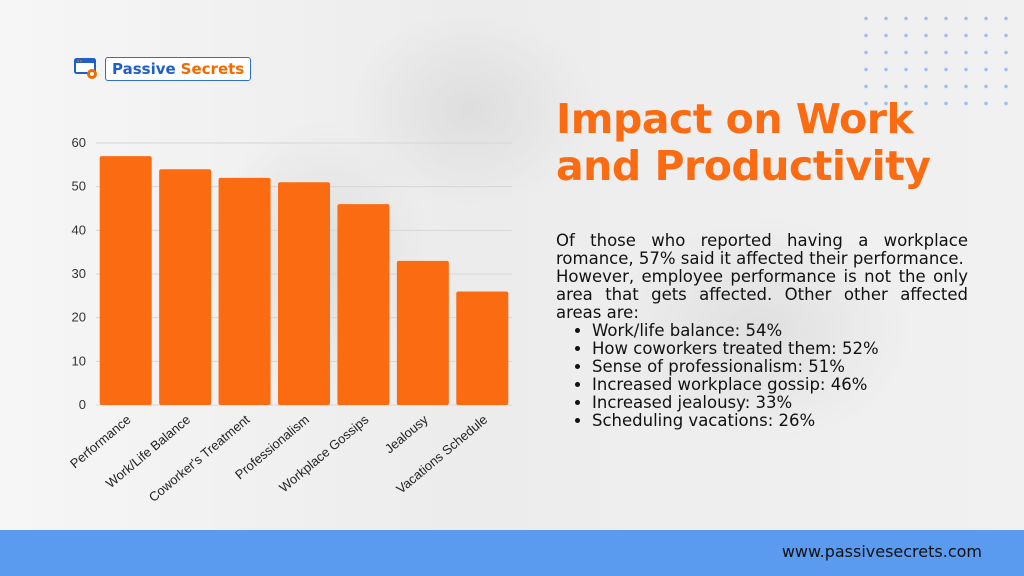 The height and width of the screenshot is (576, 1024). What do you see at coordinates (82, 404) in the screenshot?
I see `y-tick-label: 0` at bounding box center [82, 404].